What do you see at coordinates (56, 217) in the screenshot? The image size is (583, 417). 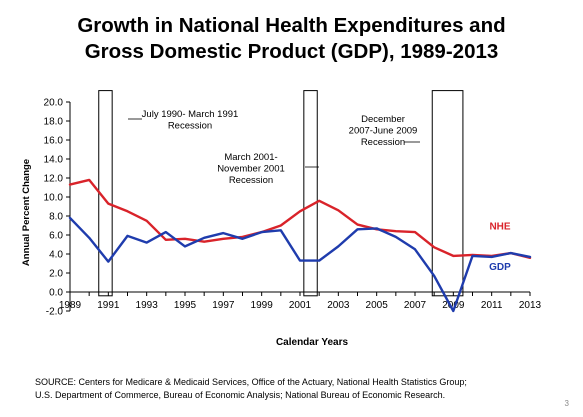 I see `y-tick-label: 8.0` at bounding box center [56, 217].